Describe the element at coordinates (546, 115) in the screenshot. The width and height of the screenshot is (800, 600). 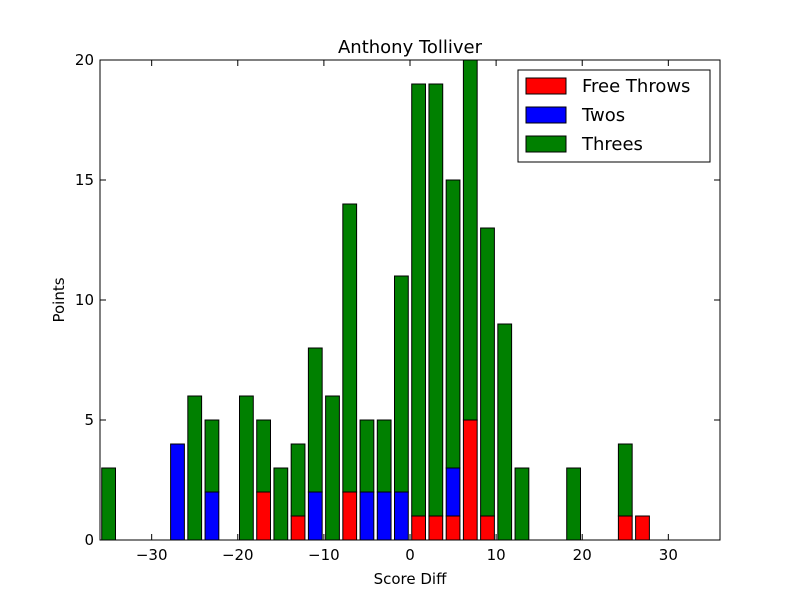
I see `legend-swatch-twos` at that location.